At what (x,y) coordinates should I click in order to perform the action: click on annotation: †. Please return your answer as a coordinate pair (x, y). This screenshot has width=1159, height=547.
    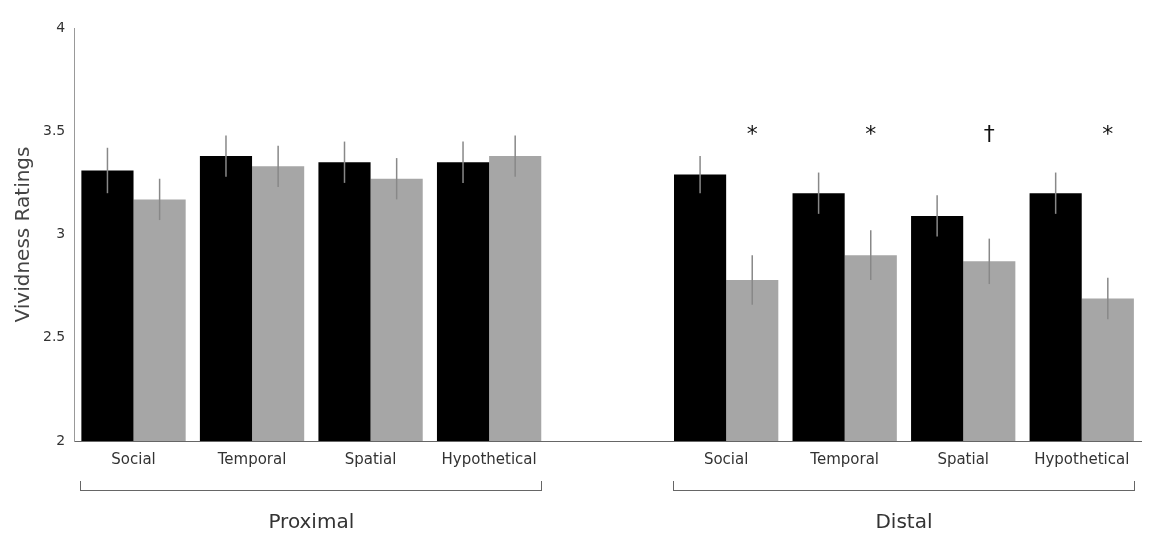
    Looking at the image, I should click on (989, 133).